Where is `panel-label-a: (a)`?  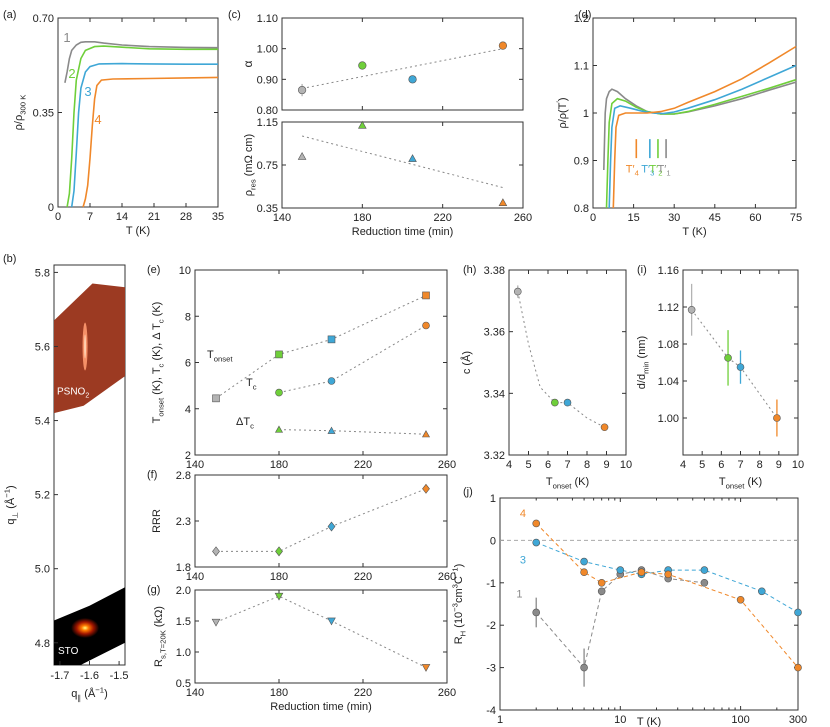
panel-label-a: (a) is located at coordinates (9, 15).